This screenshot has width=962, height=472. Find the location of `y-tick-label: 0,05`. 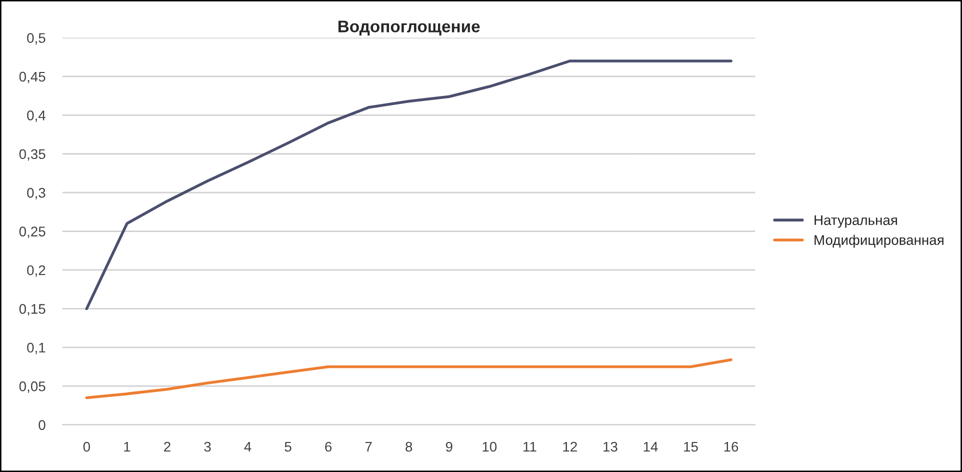

y-tick-label: 0,05 is located at coordinates (32, 387).